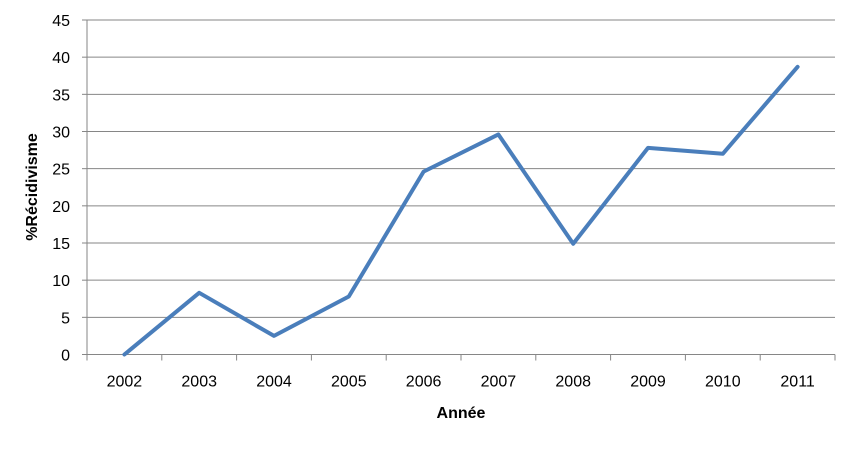  I want to click on x-tick-label: 2005, so click(349, 382).